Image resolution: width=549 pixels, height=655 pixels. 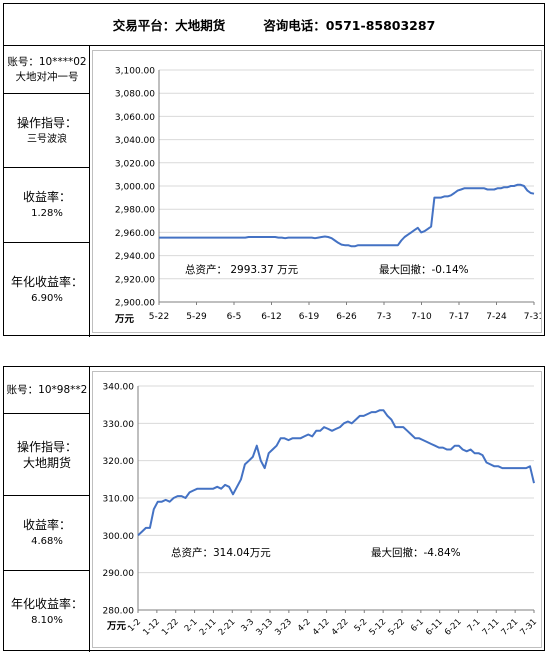 What do you see at coordinates (47, 298) in the screenshot?
I see `annual-return-value: 6.90%` at bounding box center [47, 298].